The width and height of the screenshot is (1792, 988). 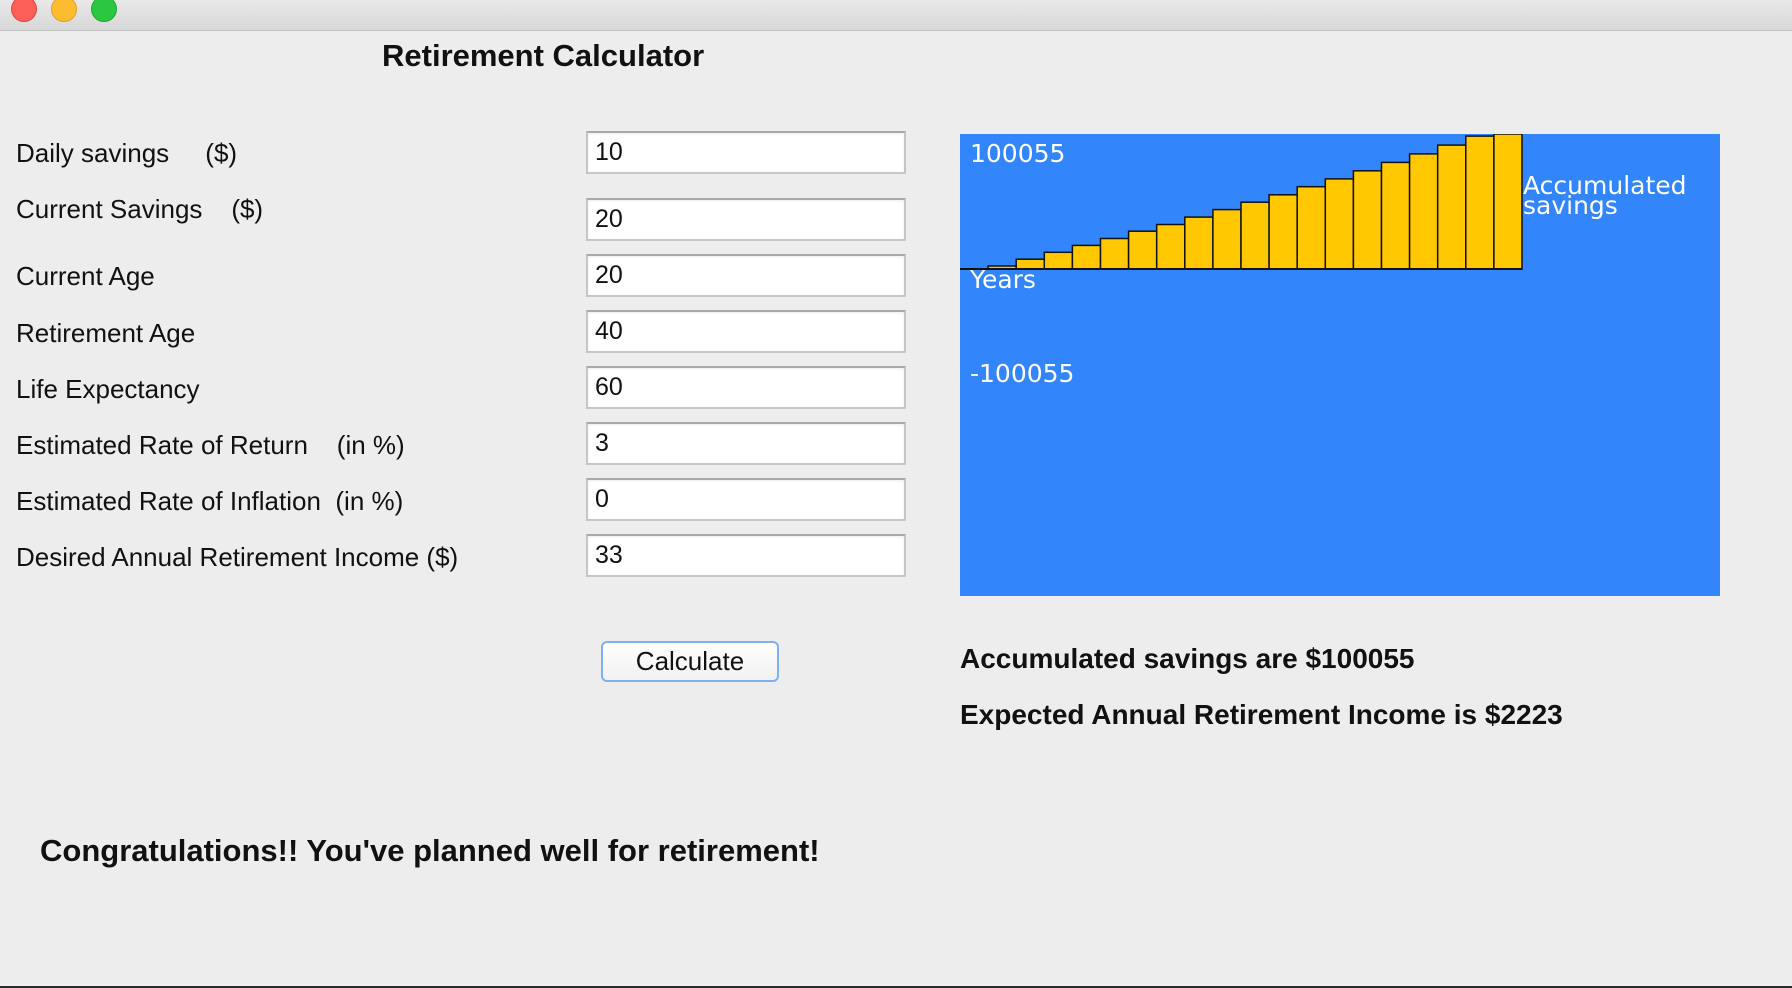 I want to click on window-titlebar, so click(x=896, y=15).